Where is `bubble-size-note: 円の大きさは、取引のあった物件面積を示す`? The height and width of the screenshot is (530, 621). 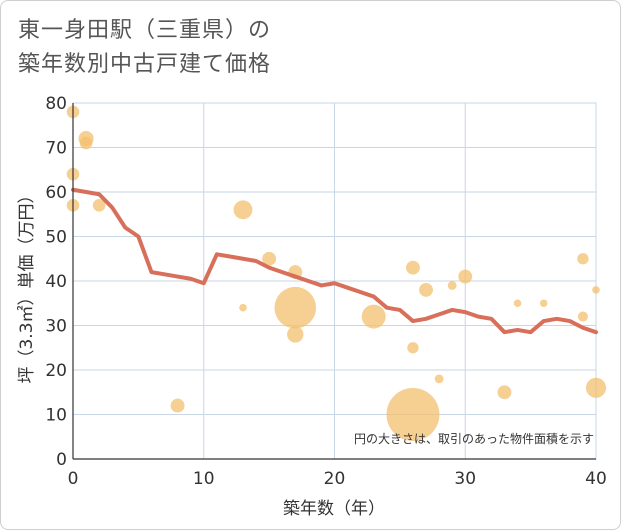 bubble-size-note: 円の大きさは、取引のあった物件面積を示す is located at coordinates (474, 438).